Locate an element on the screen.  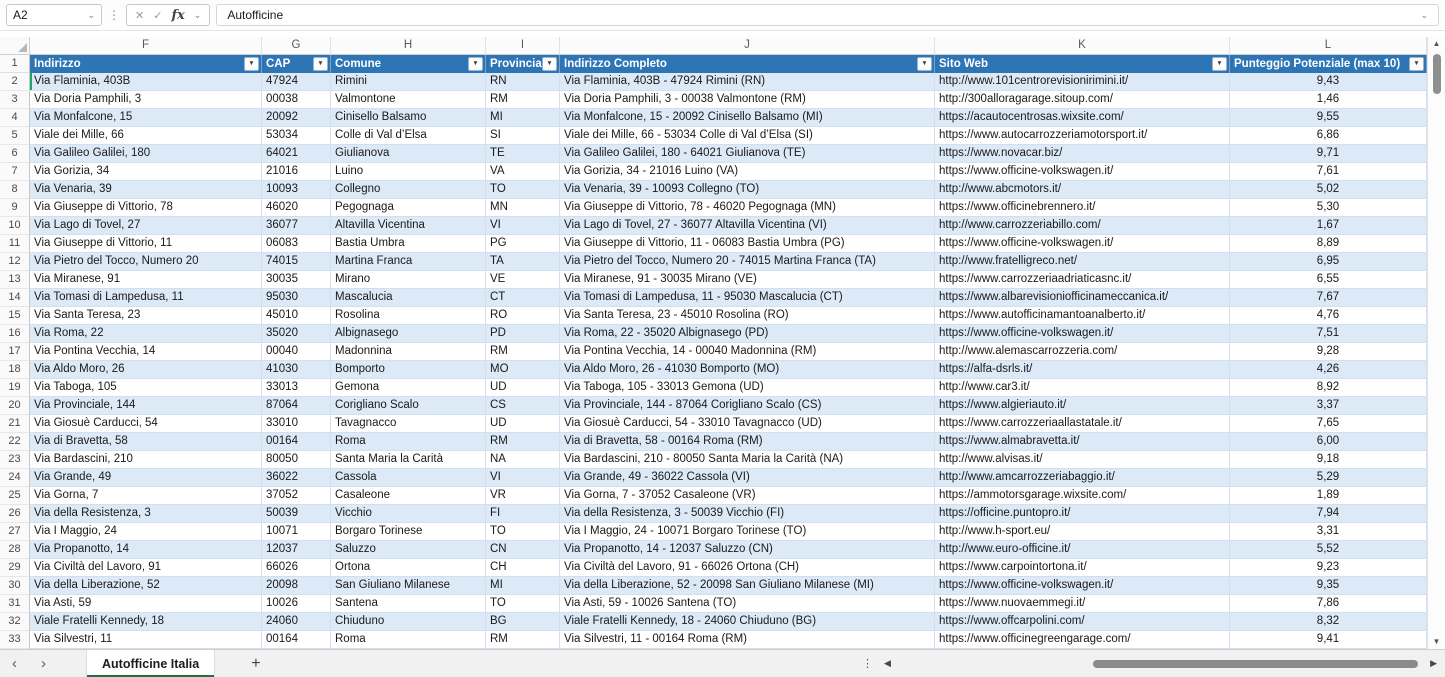
cell-punteggio: 5,02 is located at coordinates (1328, 190).